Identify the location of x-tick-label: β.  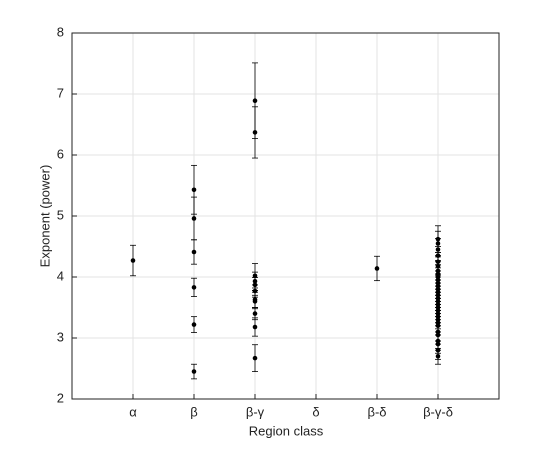
(193, 411).